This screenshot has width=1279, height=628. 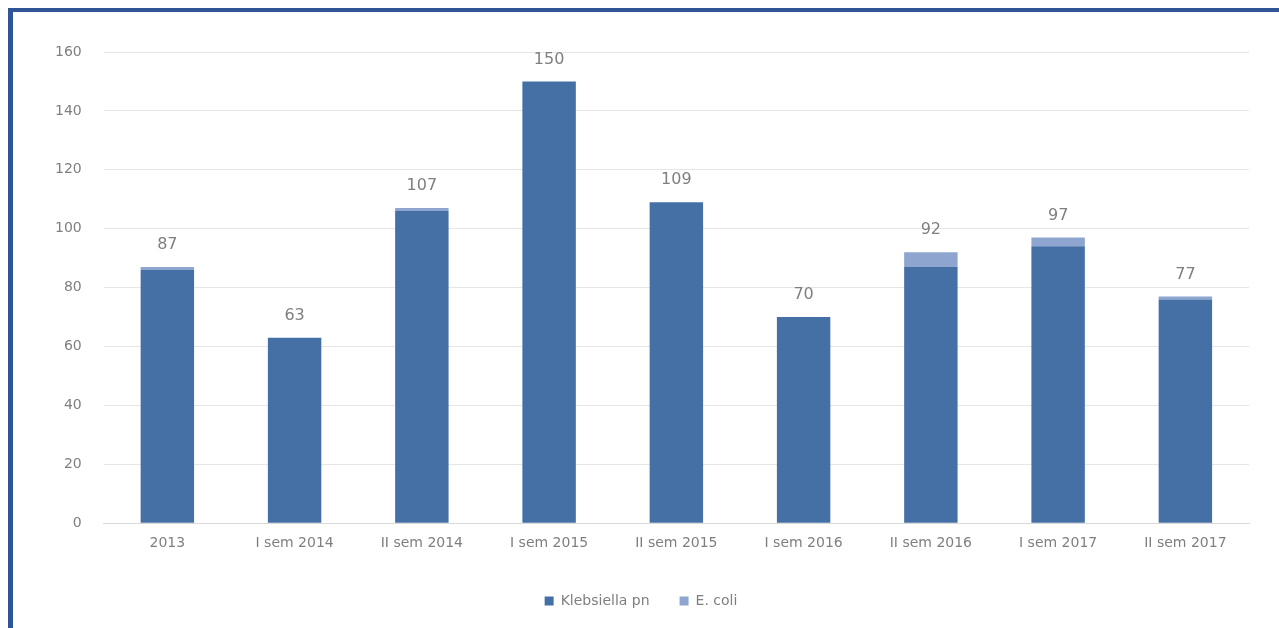 I want to click on x-tick-label: II sem 2016, so click(x=931, y=542).